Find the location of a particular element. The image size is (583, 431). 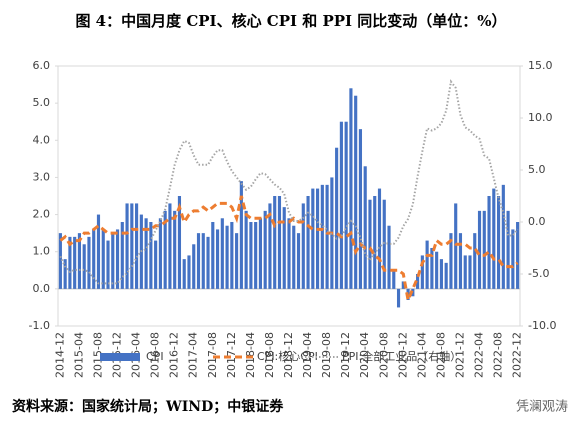

x-tick-label: 2015-04 is located at coordinates (78, 355).